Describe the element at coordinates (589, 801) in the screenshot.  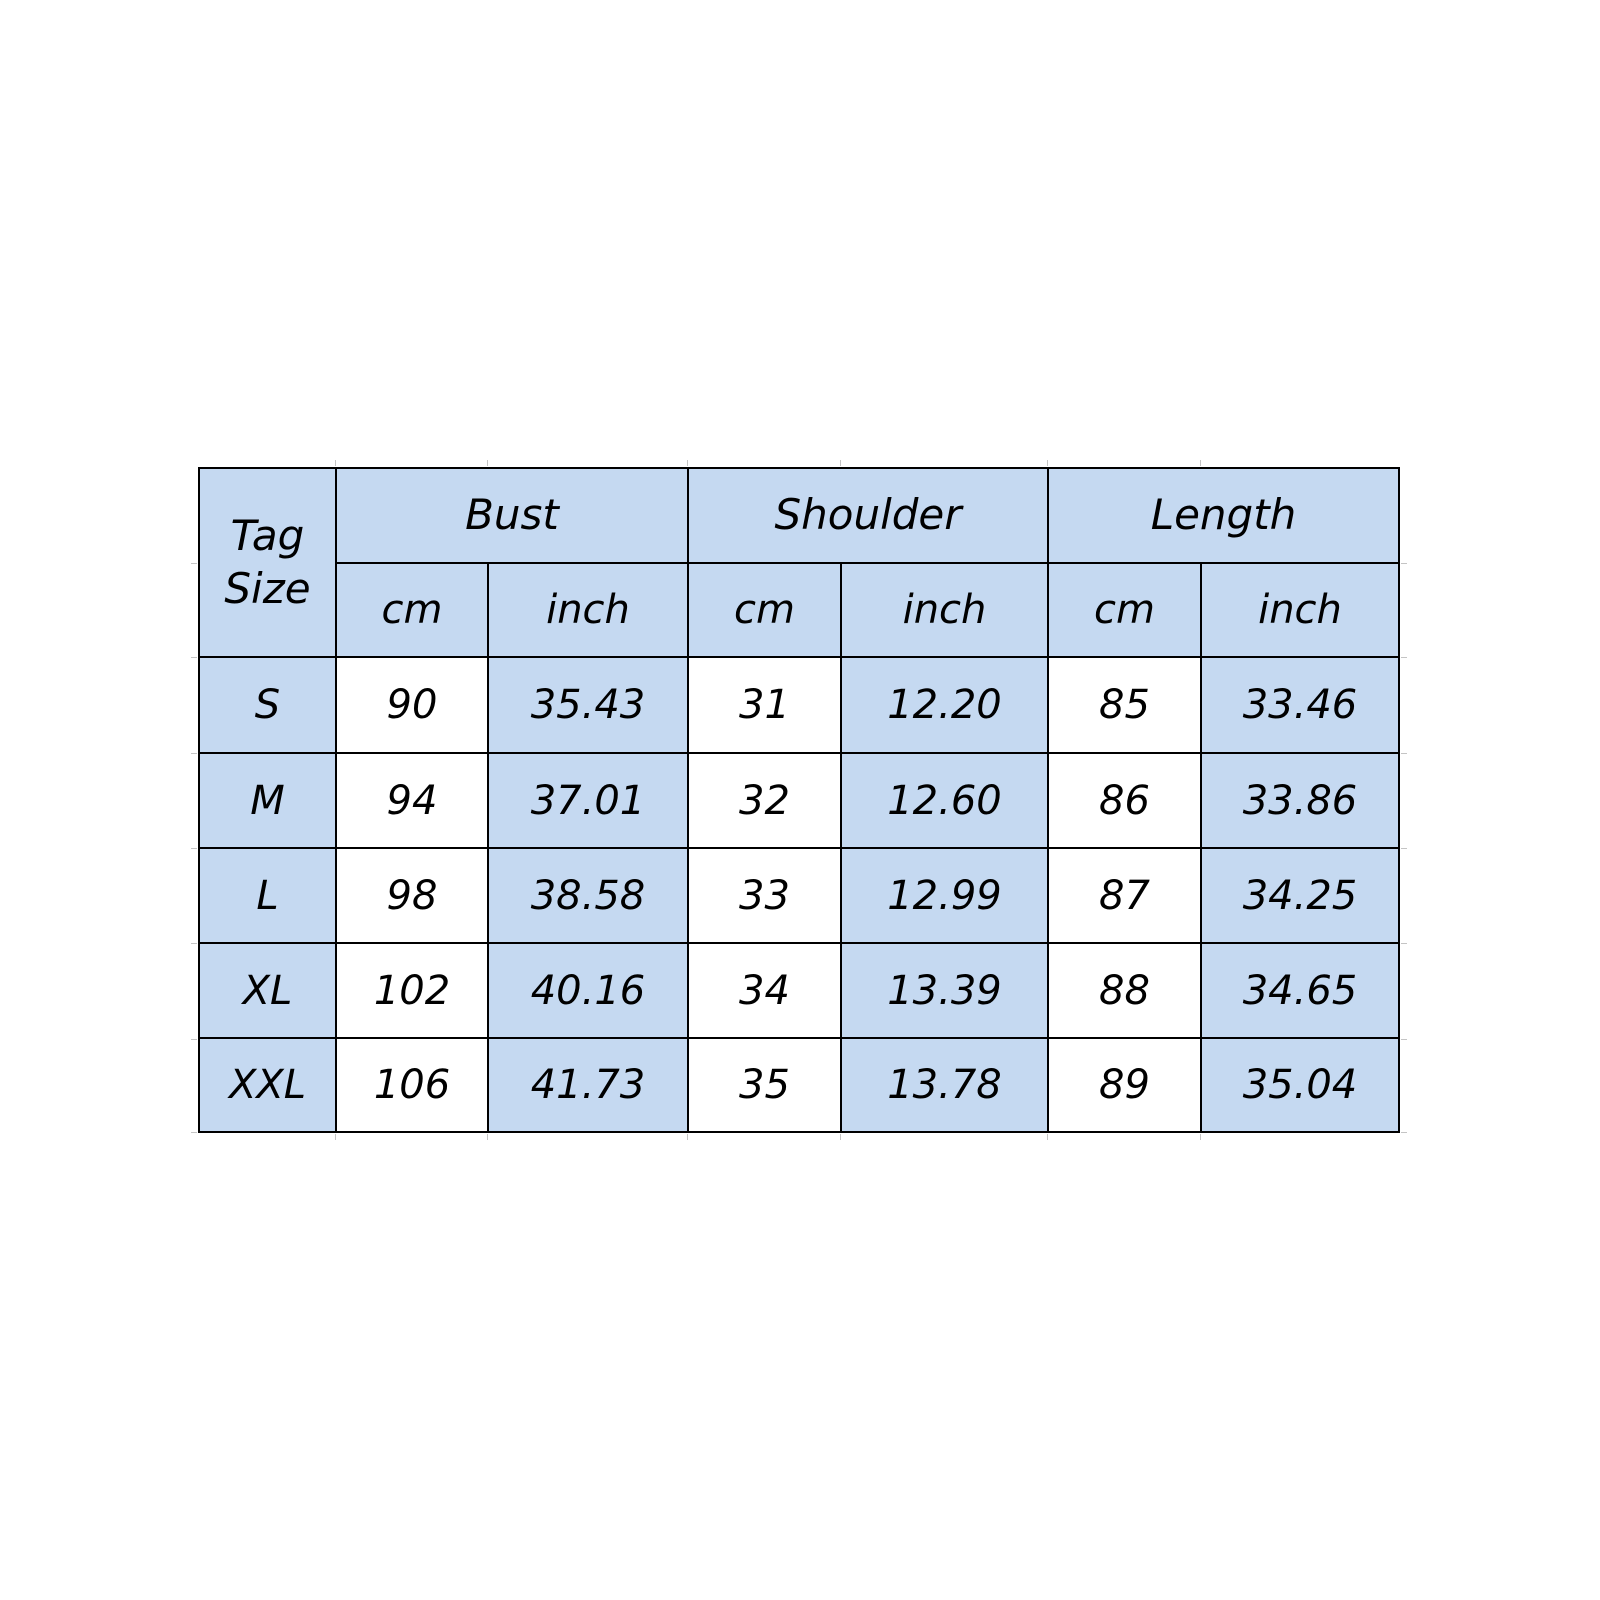
I see `row-m-bust-inch: 37.01` at that location.